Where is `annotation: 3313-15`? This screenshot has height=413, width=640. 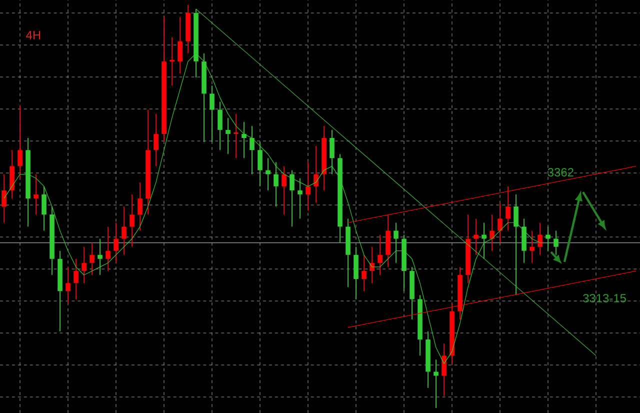 annotation: 3313-15 is located at coordinates (604, 298).